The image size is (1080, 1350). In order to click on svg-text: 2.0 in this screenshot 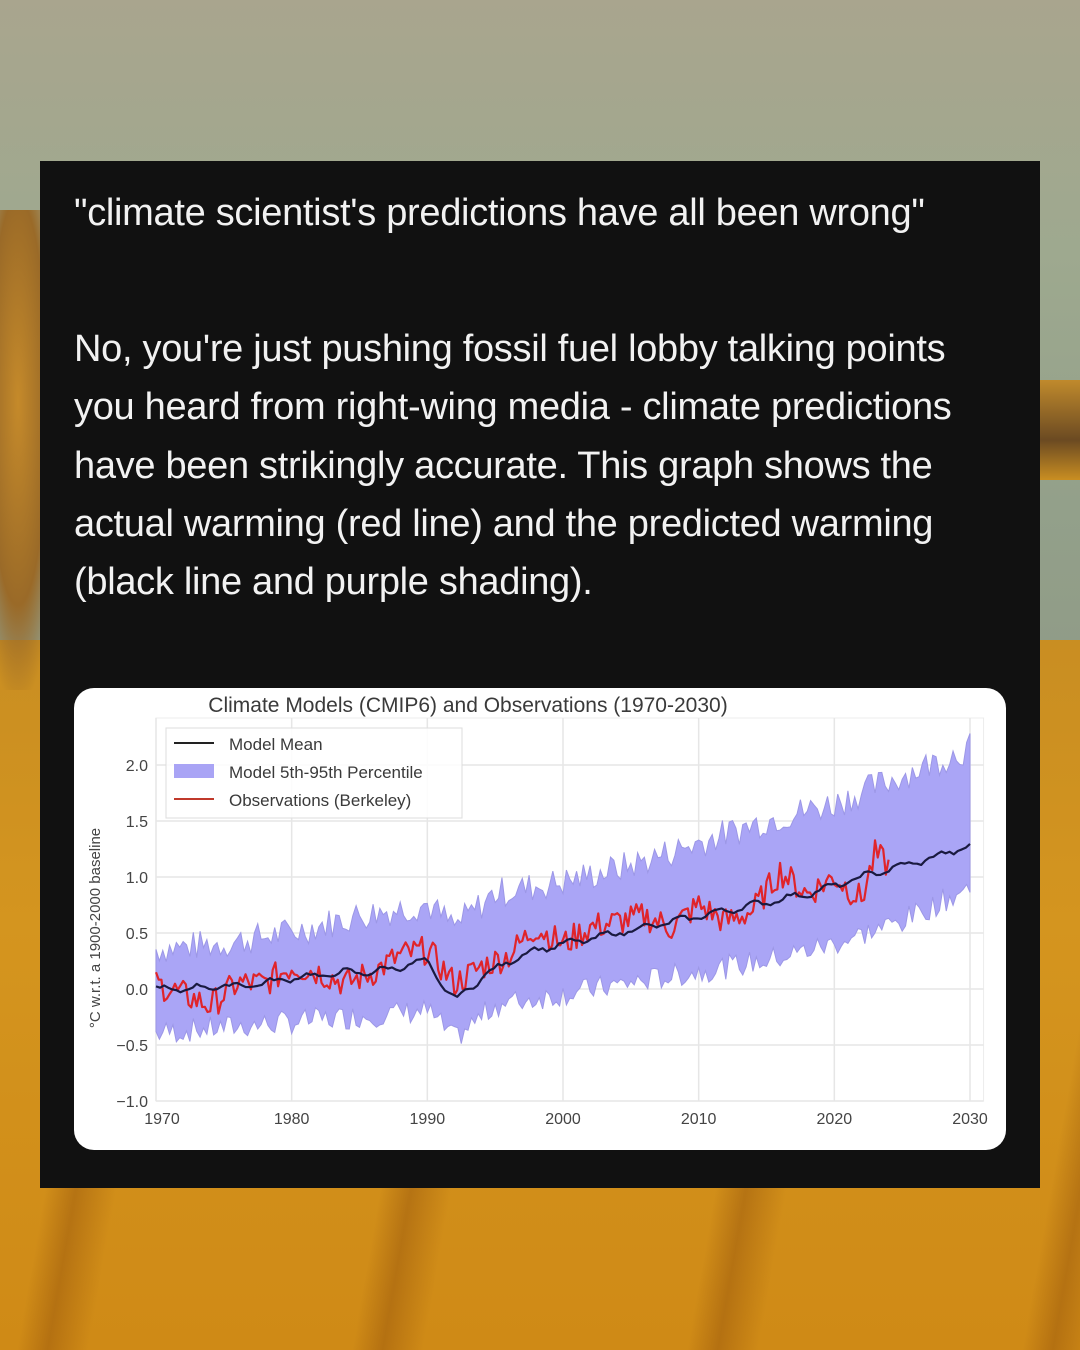, I will do `click(137, 766)`.